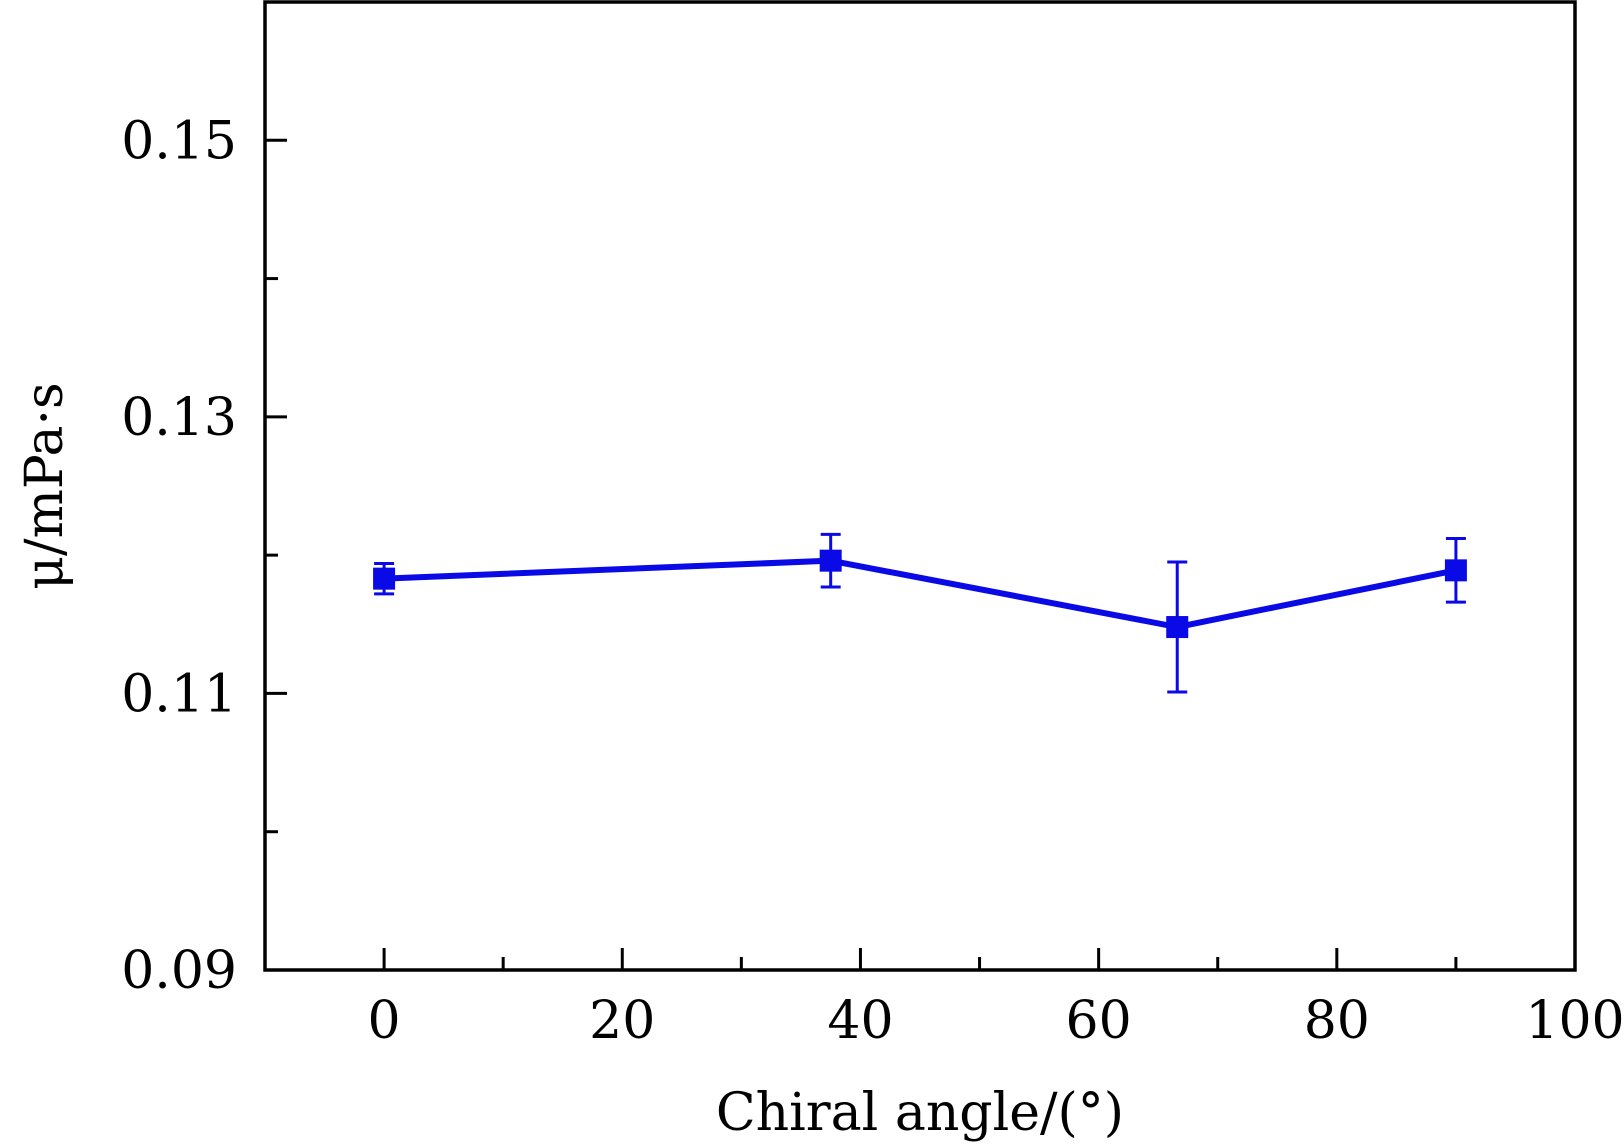  I want to click on y-tick-label: 0.15, so click(179, 141).